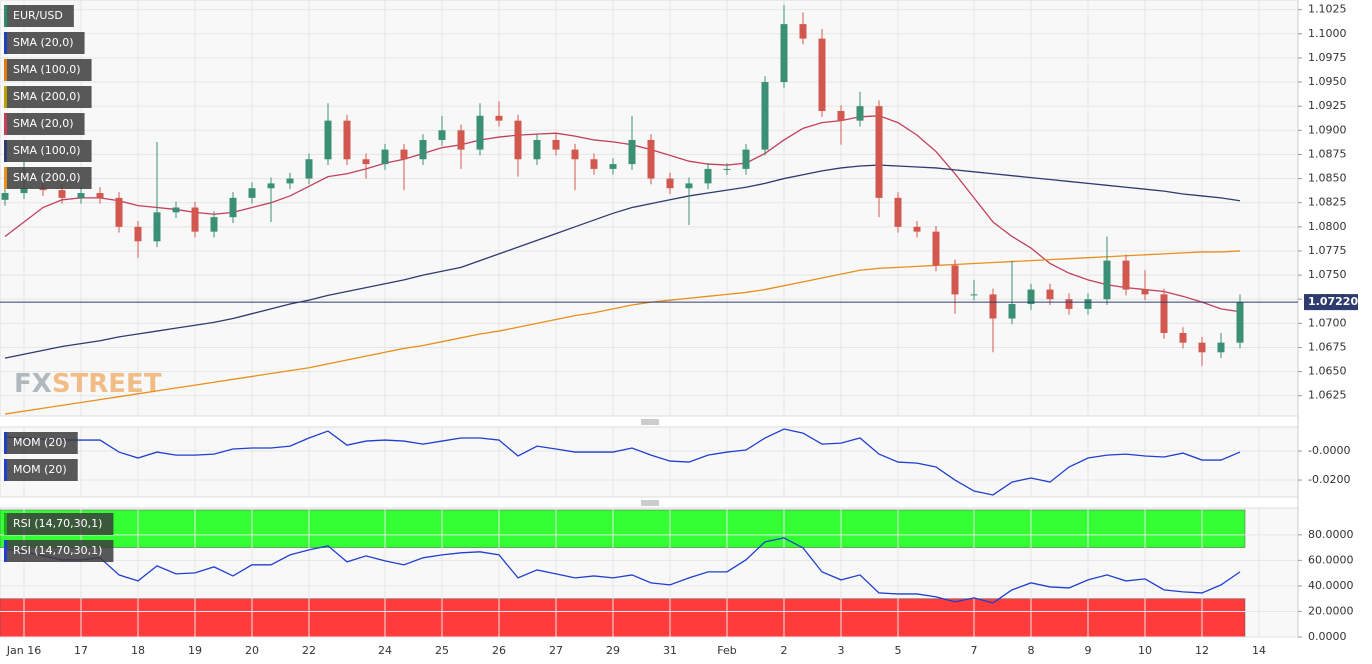 Image resolution: width=1372 pixels, height=664 pixels. Describe the element at coordinates (1329, 479) in the screenshot. I see `y-tick-label: -0.0200` at that location.